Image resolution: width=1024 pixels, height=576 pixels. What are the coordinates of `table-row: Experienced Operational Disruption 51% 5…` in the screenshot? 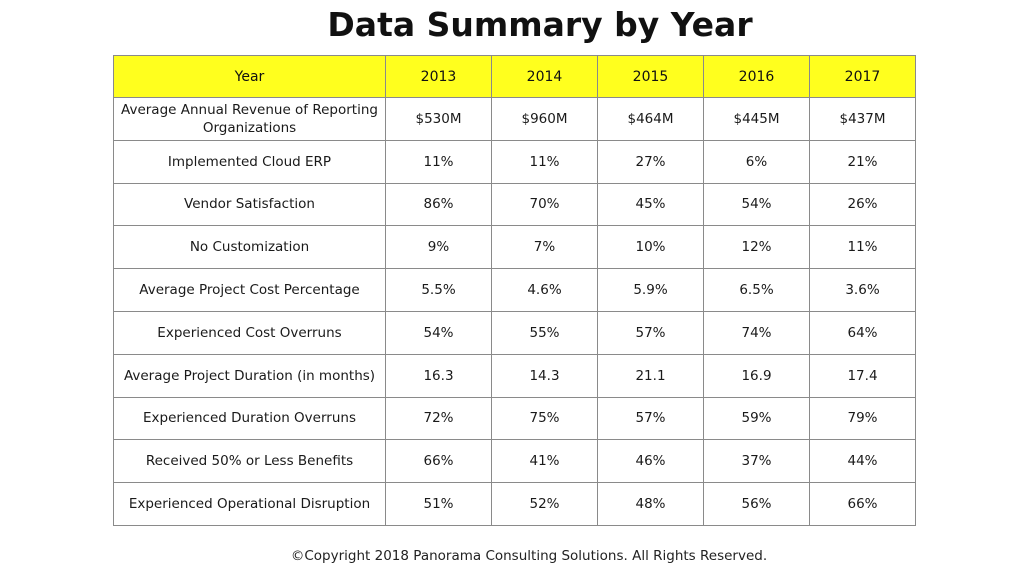 It's located at (514, 504).